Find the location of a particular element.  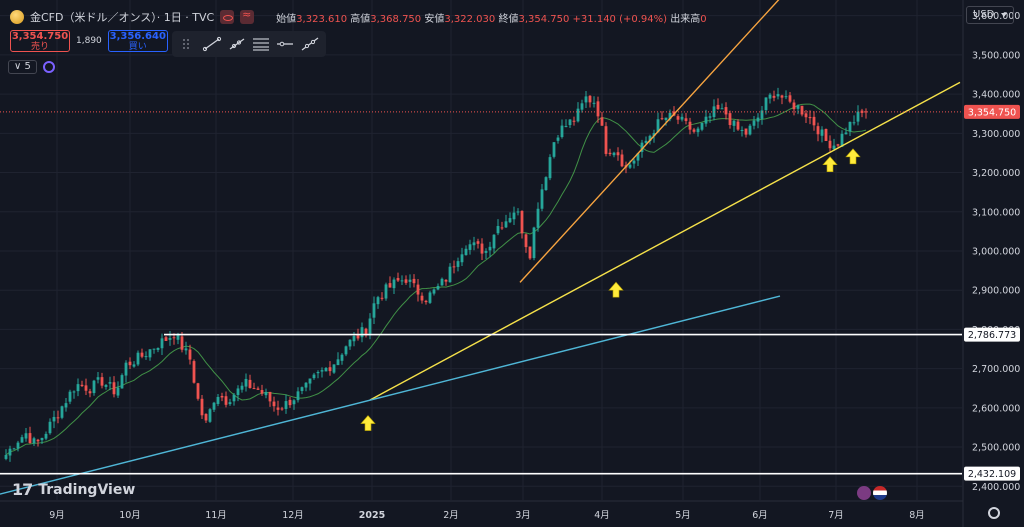

currency-select: USD is located at coordinates (990, 15).